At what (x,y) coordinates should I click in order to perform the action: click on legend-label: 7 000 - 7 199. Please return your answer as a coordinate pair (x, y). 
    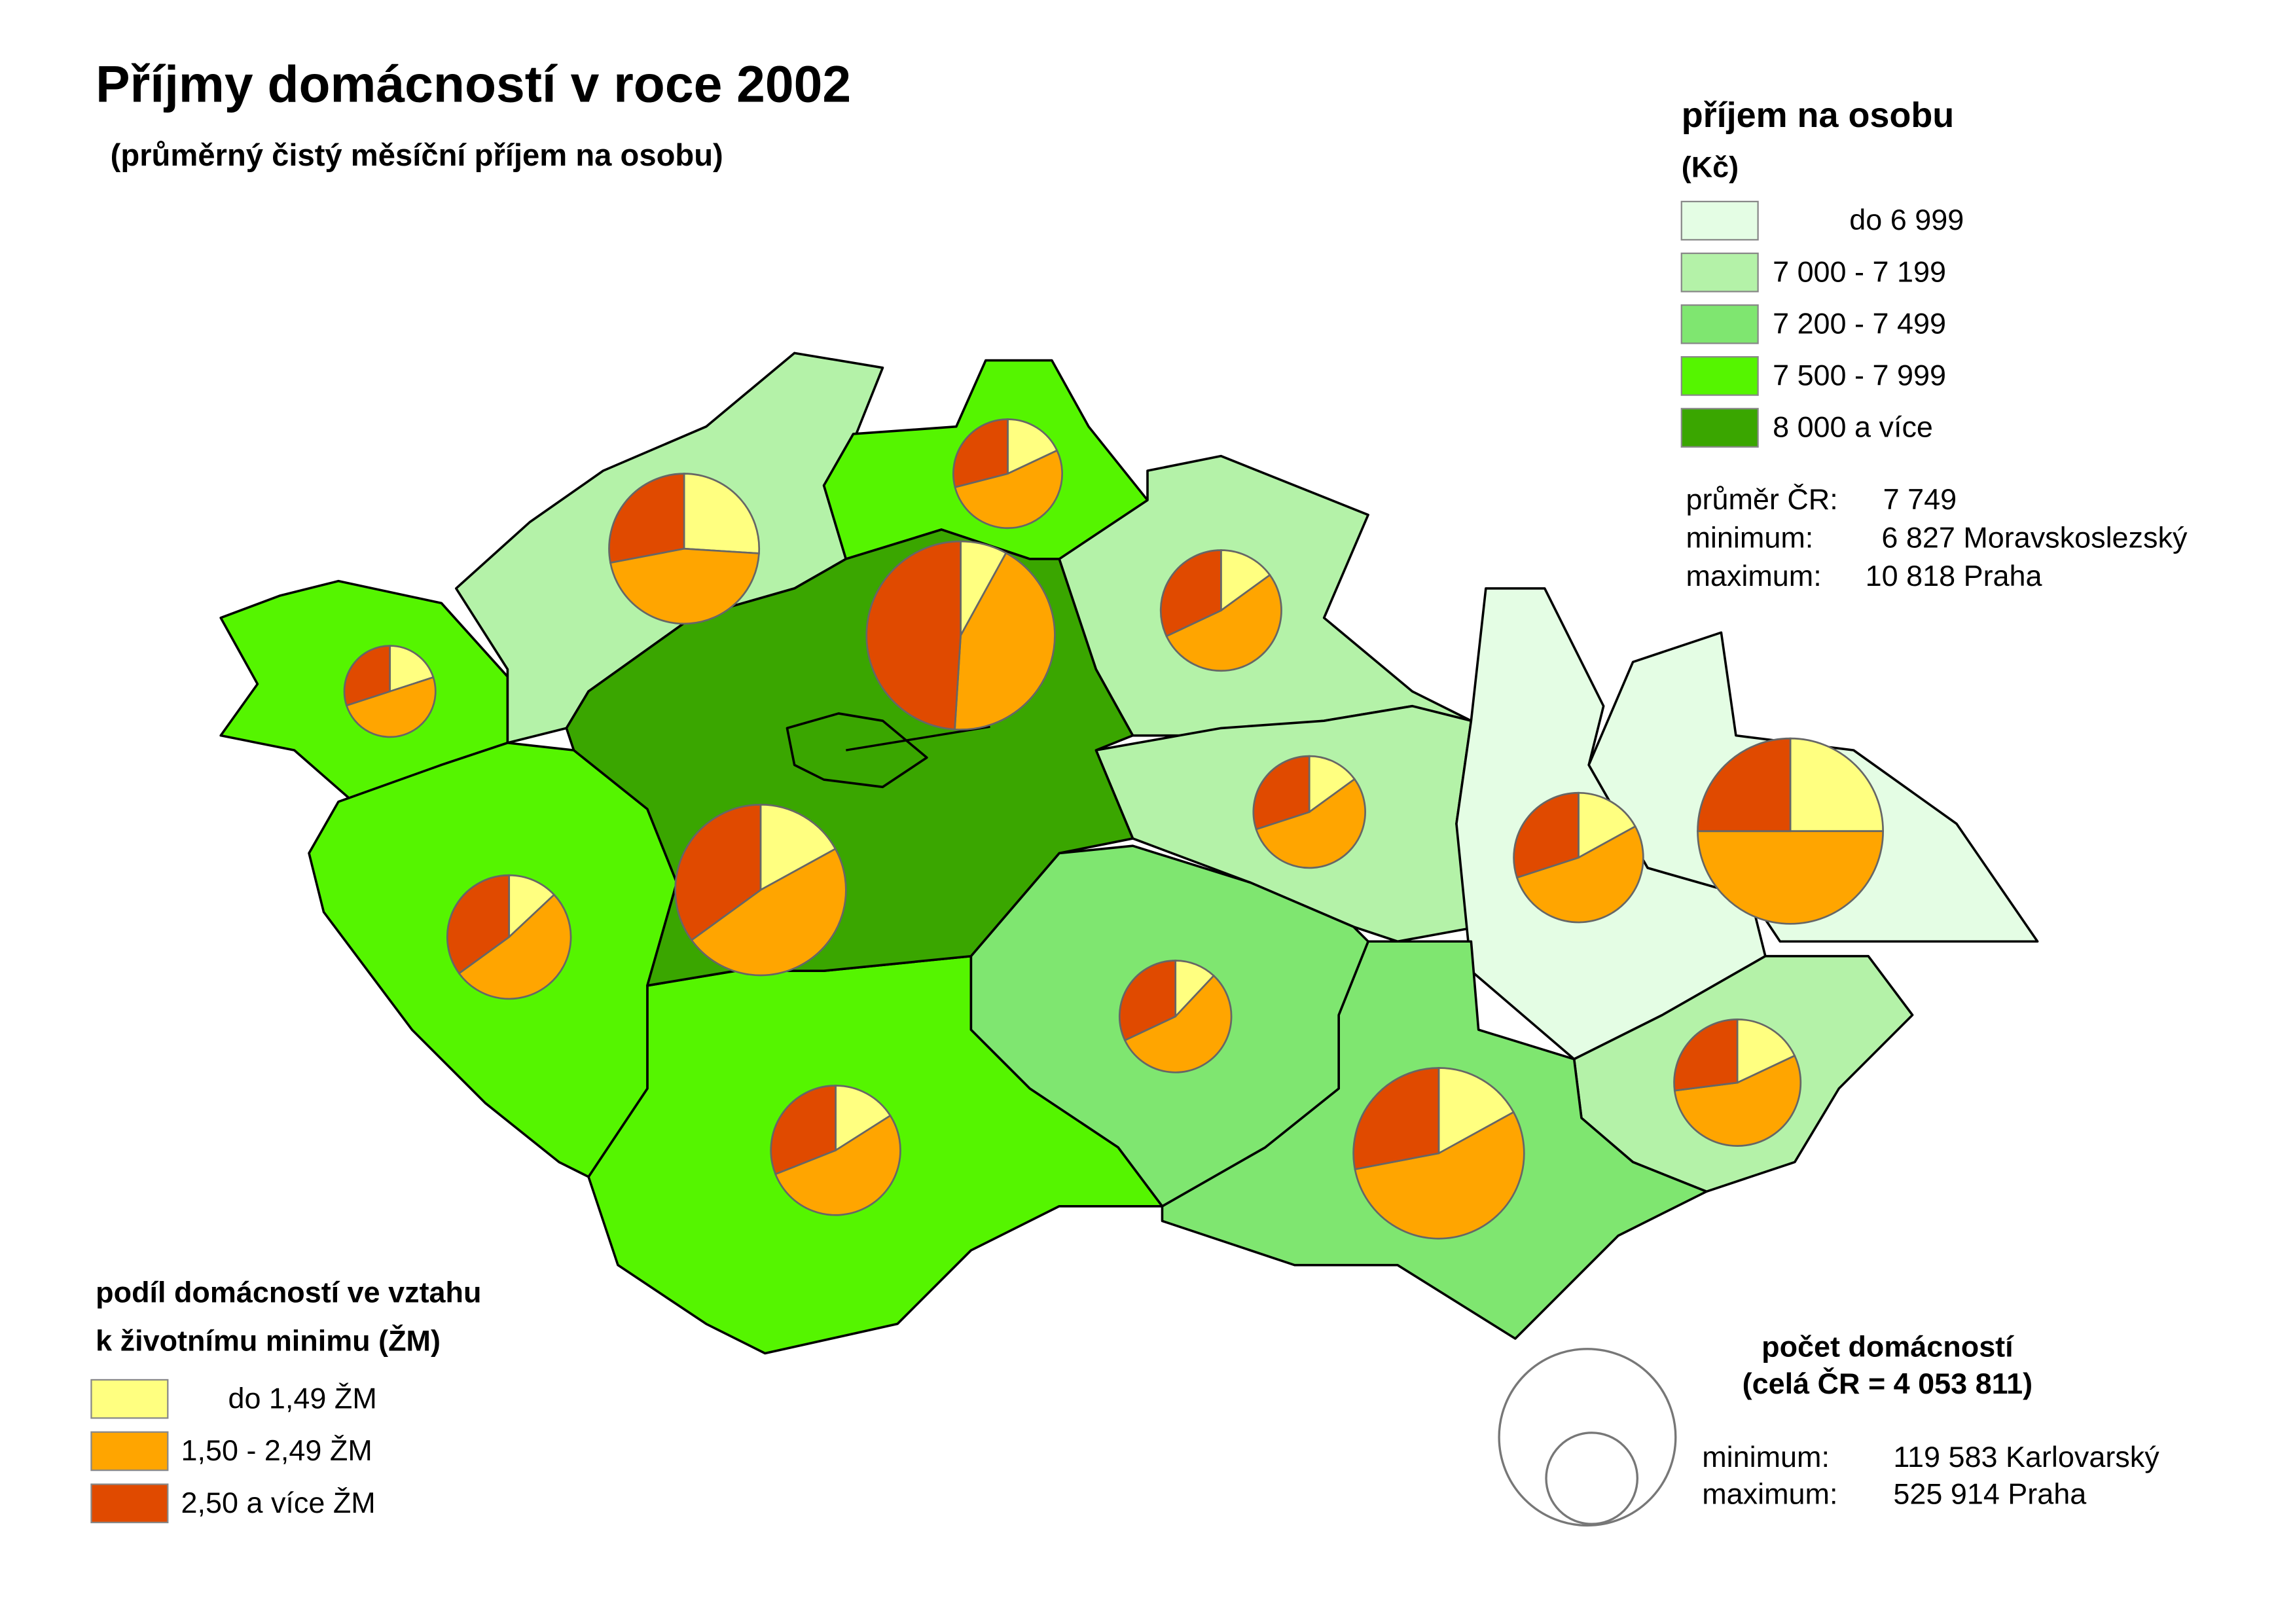
    Looking at the image, I should click on (1859, 271).